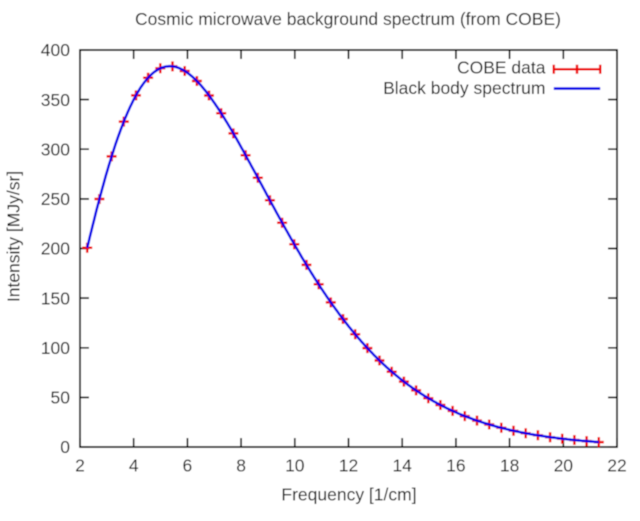  What do you see at coordinates (564, 466) in the screenshot?
I see `svg-text: 20` at bounding box center [564, 466].